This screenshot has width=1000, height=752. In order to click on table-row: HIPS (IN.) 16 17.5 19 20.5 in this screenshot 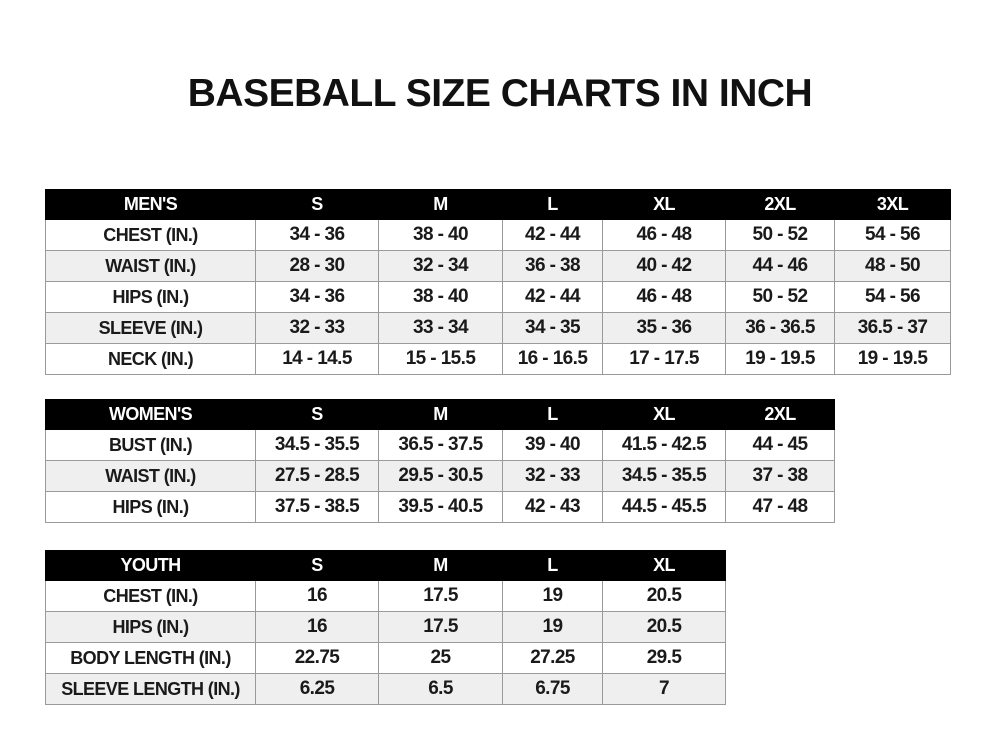, I will do `click(385, 627)`.